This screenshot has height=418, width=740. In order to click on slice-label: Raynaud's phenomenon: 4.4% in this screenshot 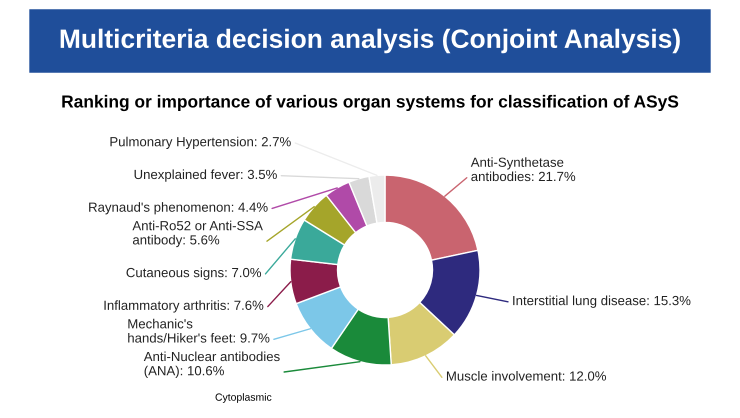, I will do `click(178, 208)`.